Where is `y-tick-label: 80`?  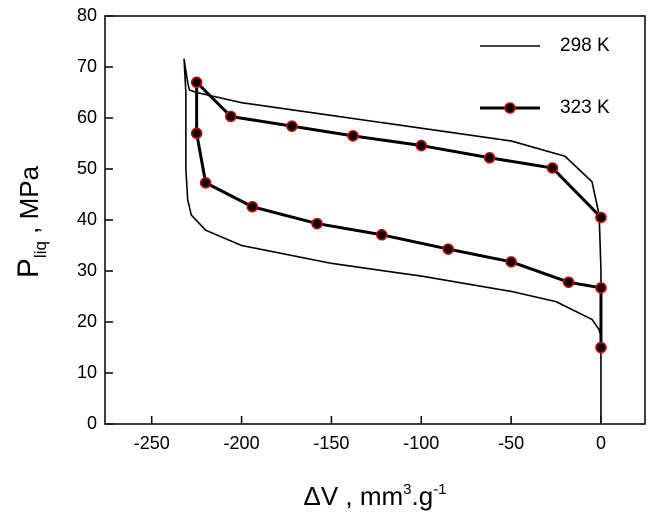 y-tick-label: 80 is located at coordinates (87, 15).